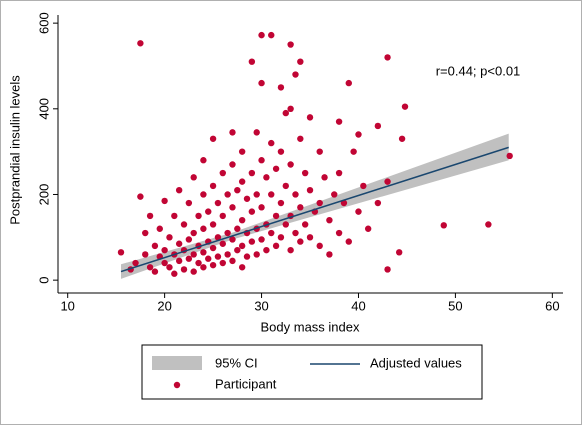 The width and height of the screenshot is (582, 425). I want to click on x-tick-label: 40, so click(358, 305).